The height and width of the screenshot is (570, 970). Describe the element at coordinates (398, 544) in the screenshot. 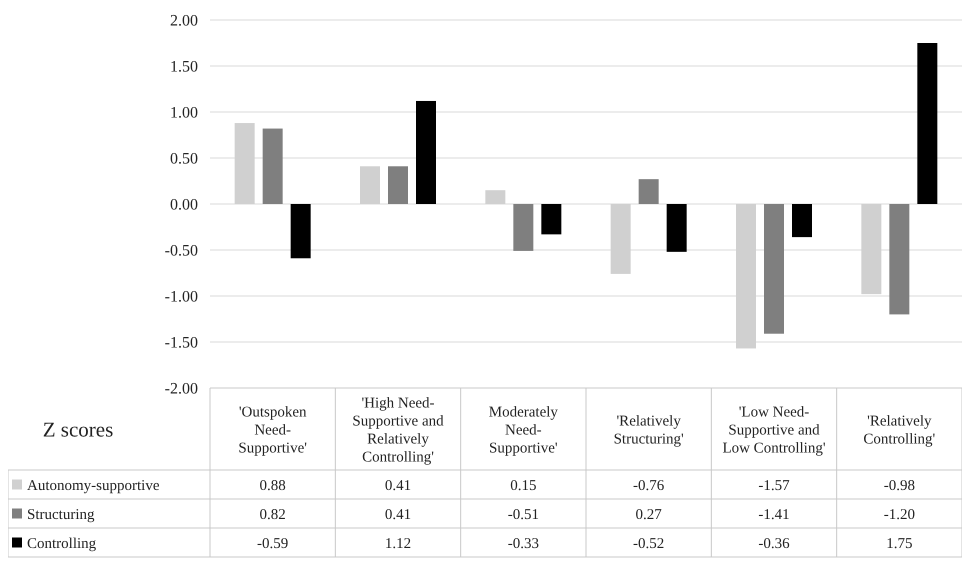

I see `data-label: 1.12` at that location.